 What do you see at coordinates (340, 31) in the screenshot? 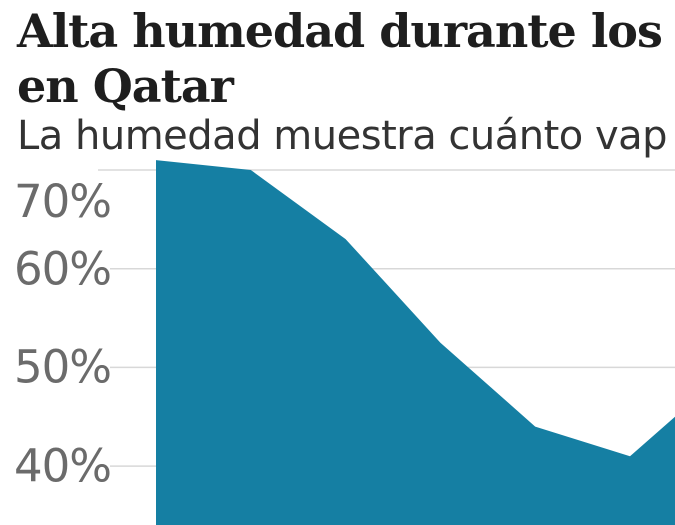
I see `chart-title-line1: Alta humedad durante los` at bounding box center [340, 31].